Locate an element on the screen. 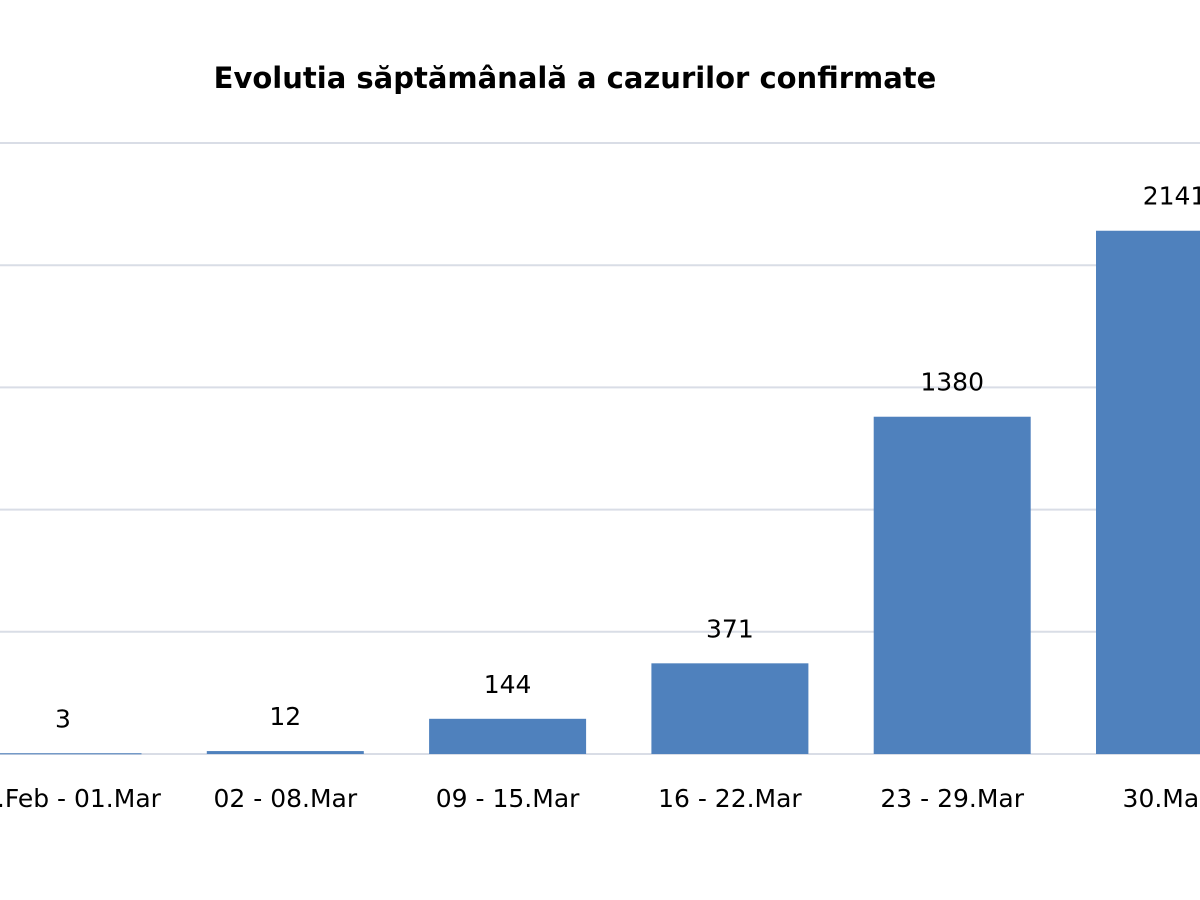 Image resolution: width=1200 pixels, height=900 pixels. x-tick-label: 16 - 22.Mar is located at coordinates (730, 798).